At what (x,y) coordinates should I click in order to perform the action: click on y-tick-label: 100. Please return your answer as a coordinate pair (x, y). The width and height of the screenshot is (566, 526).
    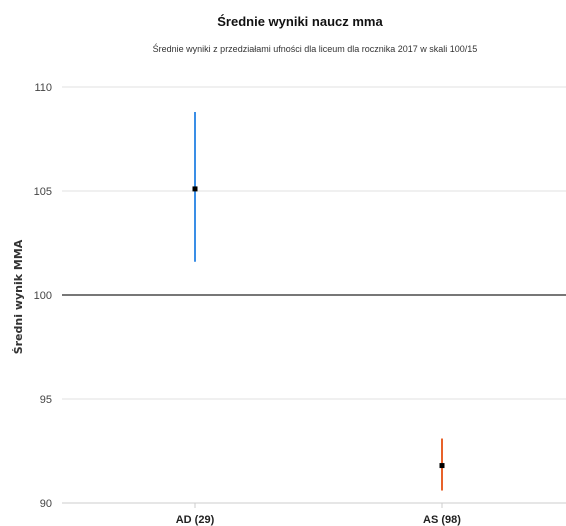
    Looking at the image, I should click on (43, 296).